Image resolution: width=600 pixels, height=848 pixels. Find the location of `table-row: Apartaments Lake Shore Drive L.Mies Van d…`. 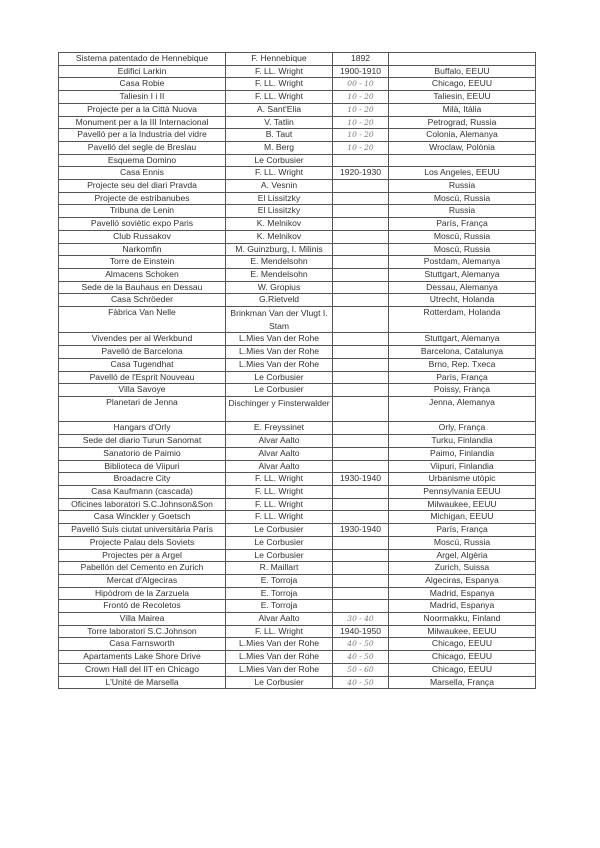

table-row: Apartaments Lake Shore Drive L.Mies Van d… is located at coordinates (297, 657).